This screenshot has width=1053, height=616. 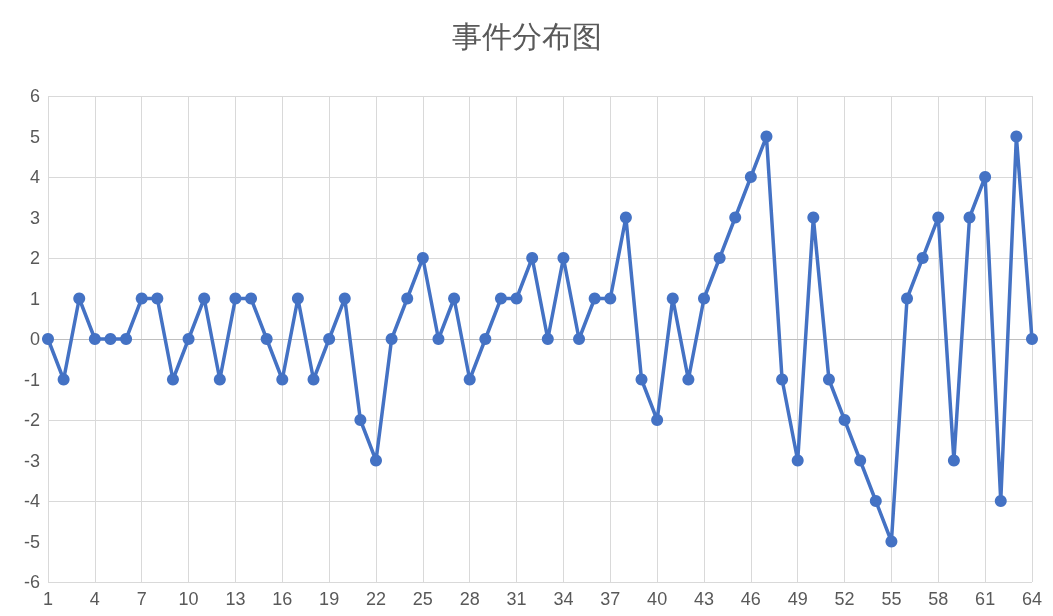 What do you see at coordinates (329, 599) in the screenshot?
I see `x-tick-label: 19` at bounding box center [329, 599].